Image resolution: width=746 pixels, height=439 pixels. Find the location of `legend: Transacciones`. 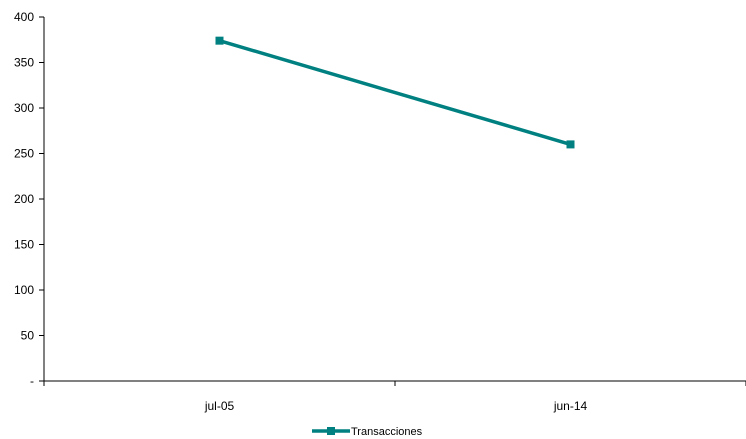

legend: Transacciones is located at coordinates (367, 432).